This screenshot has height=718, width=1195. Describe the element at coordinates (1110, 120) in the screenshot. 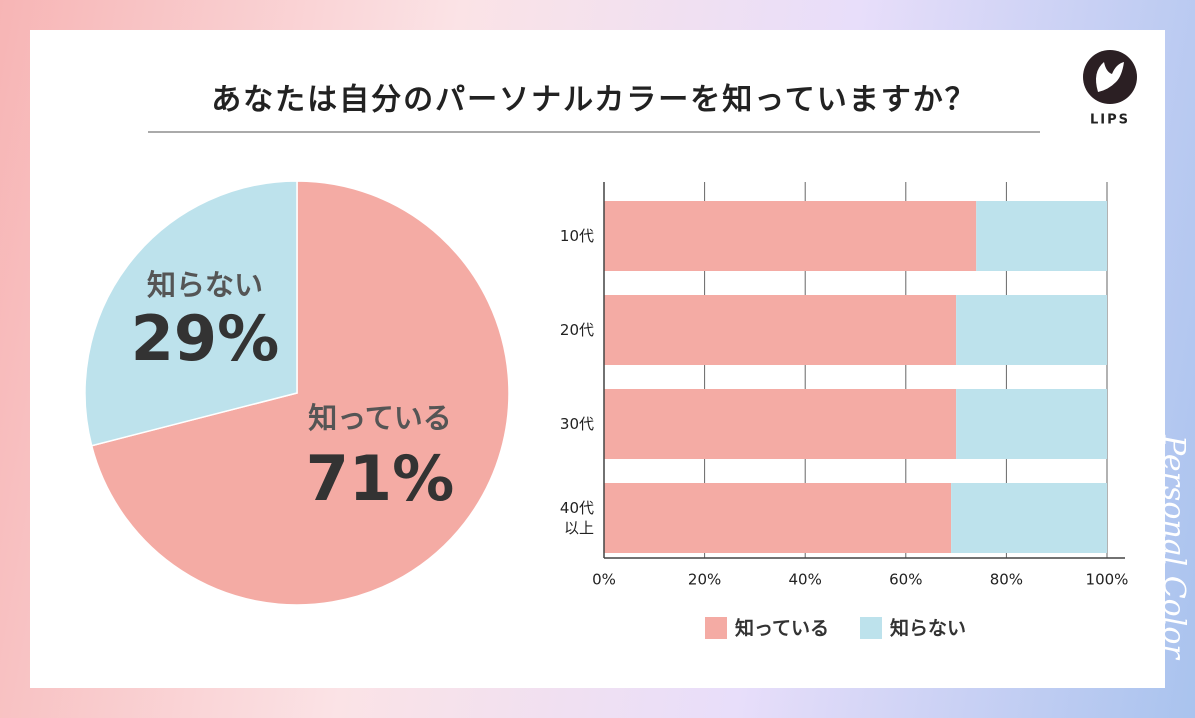

I see `logo-text: LIPS` at that location.